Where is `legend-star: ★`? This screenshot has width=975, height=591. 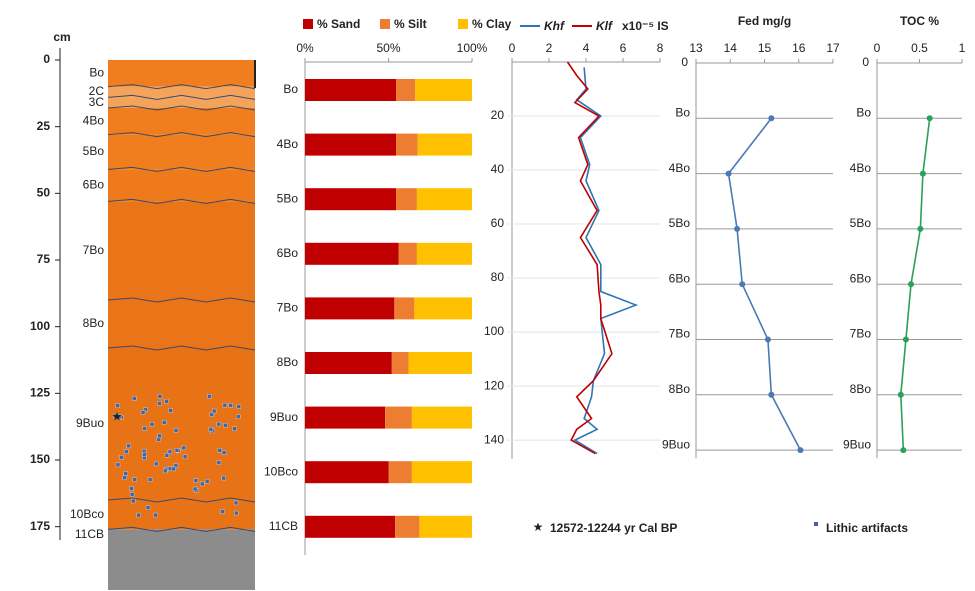 legend-star: ★ is located at coordinates (538, 527).